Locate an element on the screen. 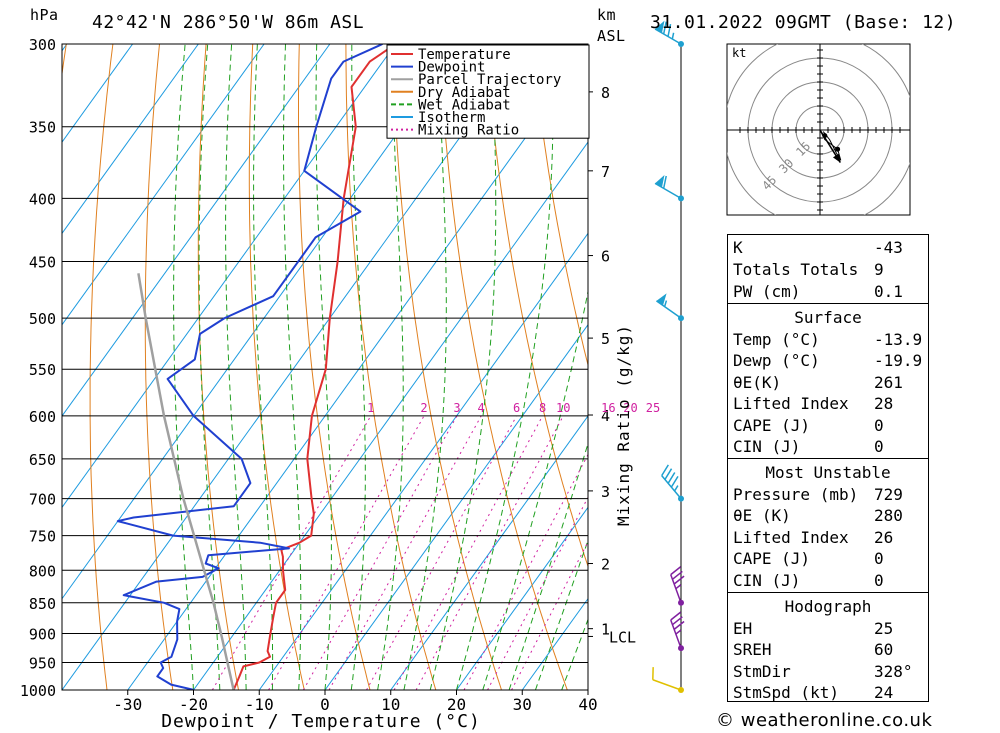 The width and height of the screenshot is (1000, 733). stmspd-value: 24 is located at coordinates (884, 692).